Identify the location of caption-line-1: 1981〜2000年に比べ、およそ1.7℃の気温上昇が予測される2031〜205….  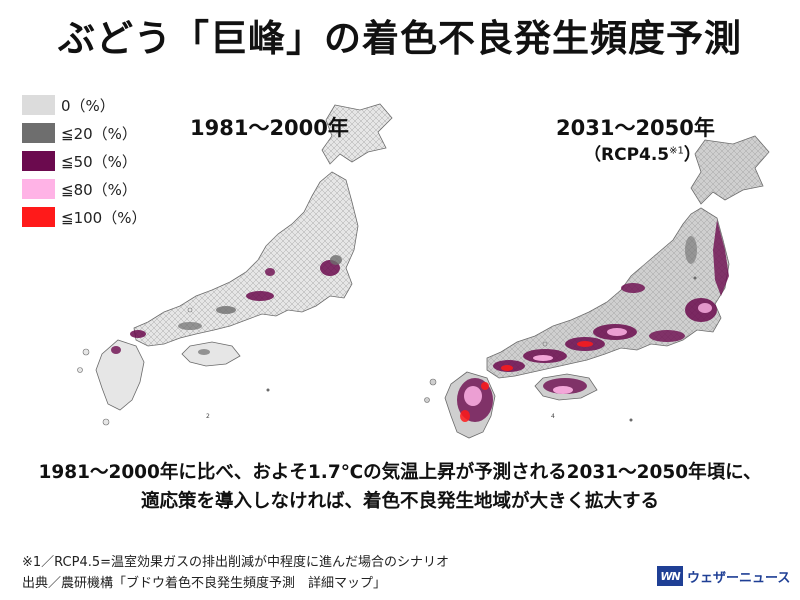
(400, 472).